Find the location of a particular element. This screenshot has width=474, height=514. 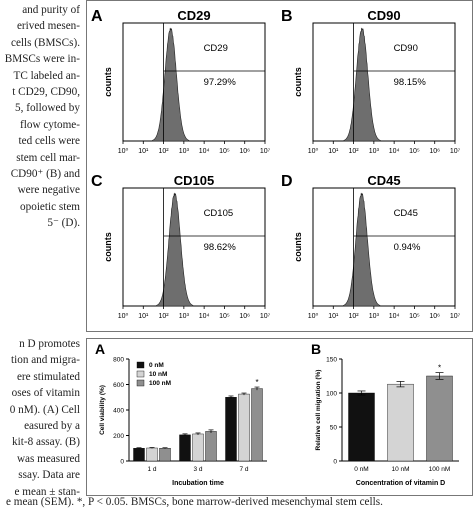

gate-percent: 97.29% is located at coordinates (220, 82).